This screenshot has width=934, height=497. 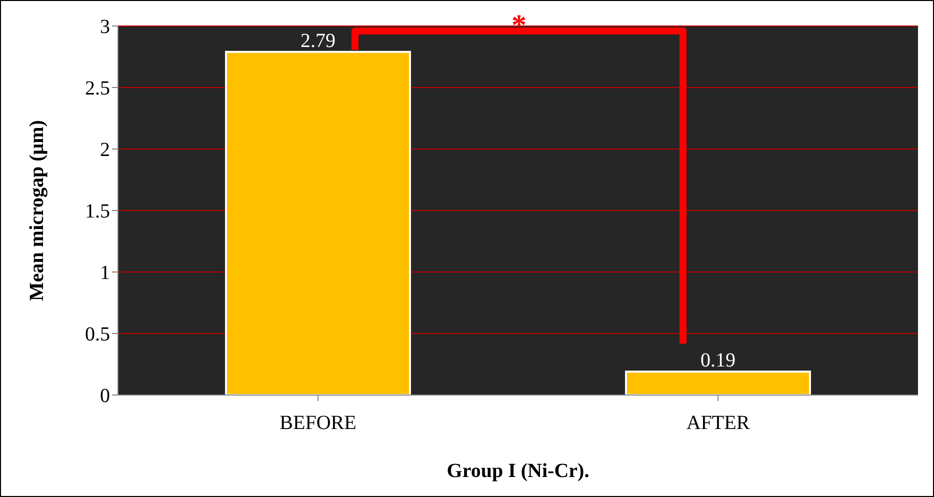 I want to click on y-tick-label: 0.5, so click(x=97, y=335).